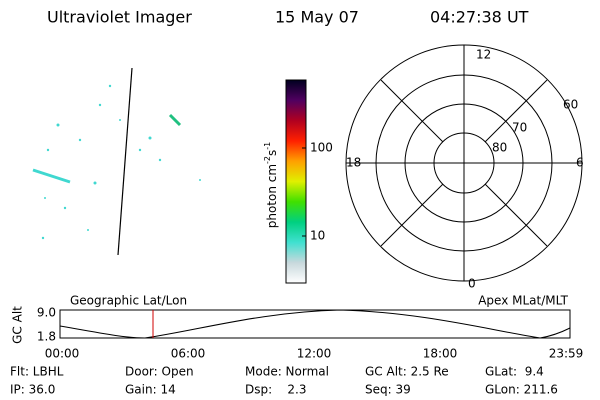 This screenshot has height=400, width=600. What do you see at coordinates (37, 372) in the screenshot?
I see `footer-field: Flt: LBHL` at bounding box center [37, 372].